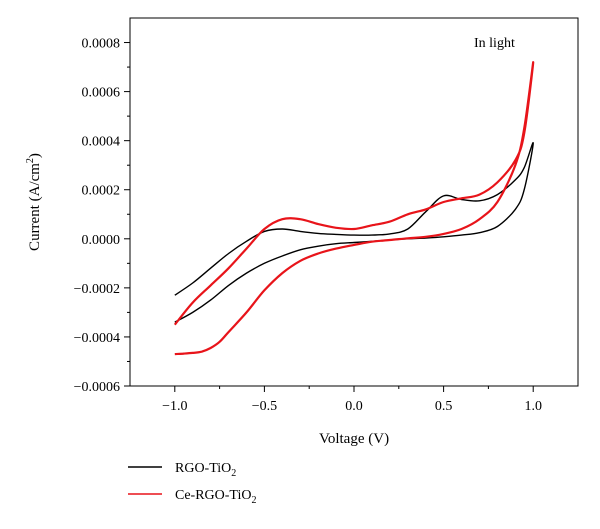 This screenshot has height=529, width=600. I want to click on y-tick-label: 0.0002, so click(101, 191).